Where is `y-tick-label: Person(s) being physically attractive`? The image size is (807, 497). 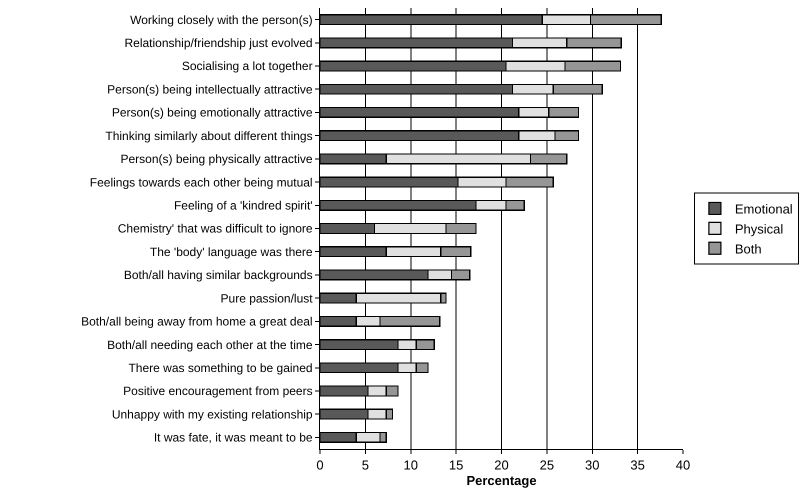
y-tick-label: Person(s) being physically attractive is located at coordinates (216, 159).